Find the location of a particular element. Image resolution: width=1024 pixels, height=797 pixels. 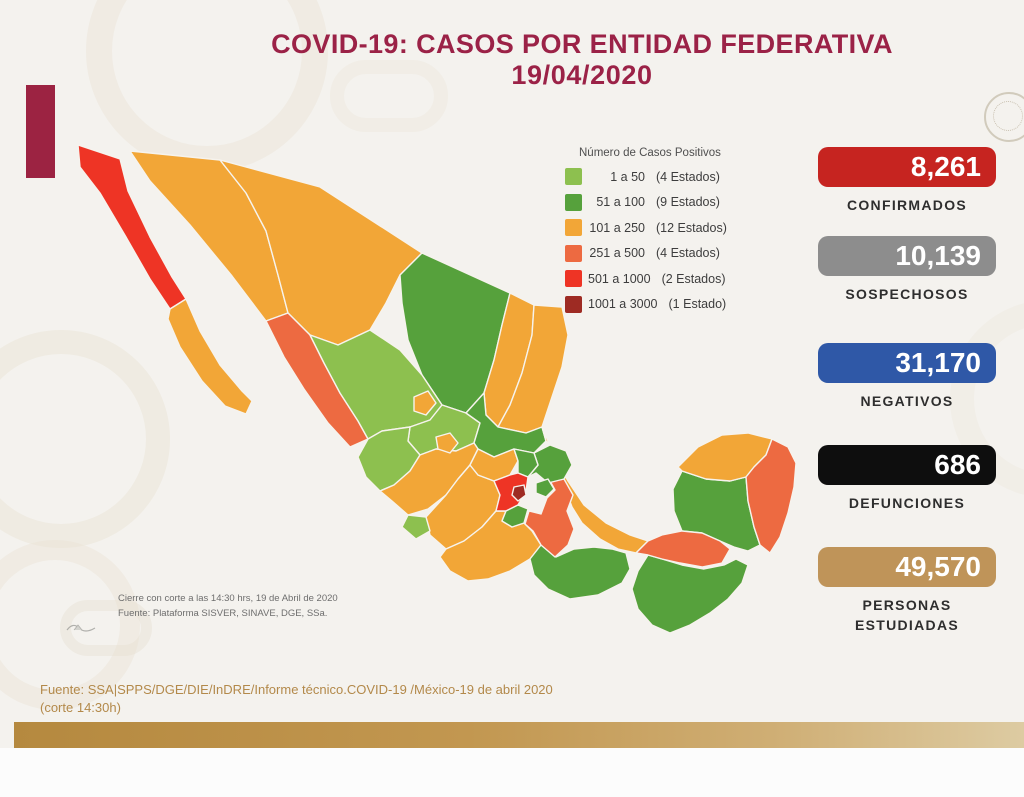

legend-item: 1 a 50 (4 Estados) is located at coordinates (682, 176).